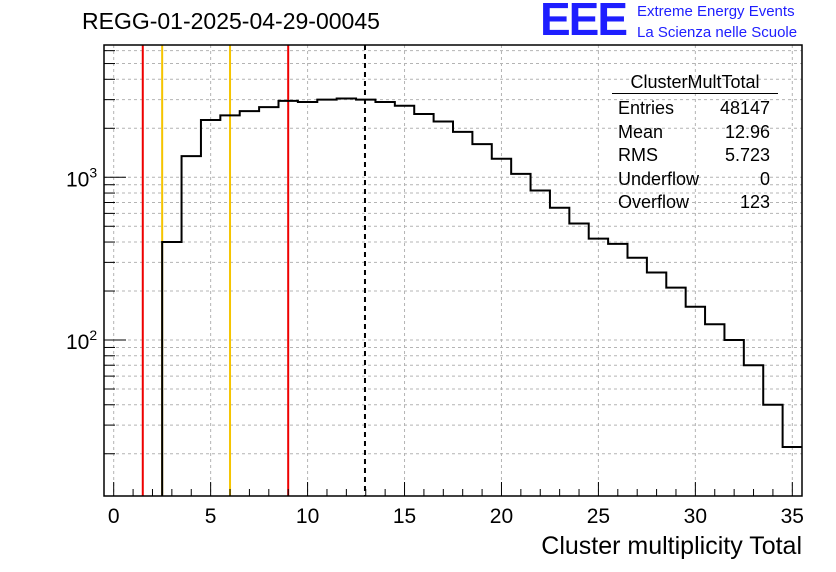 The image size is (836, 572). Describe the element at coordinates (695, 203) in the screenshot. I see `stat-row-overflow: Overflow 123` at that location.